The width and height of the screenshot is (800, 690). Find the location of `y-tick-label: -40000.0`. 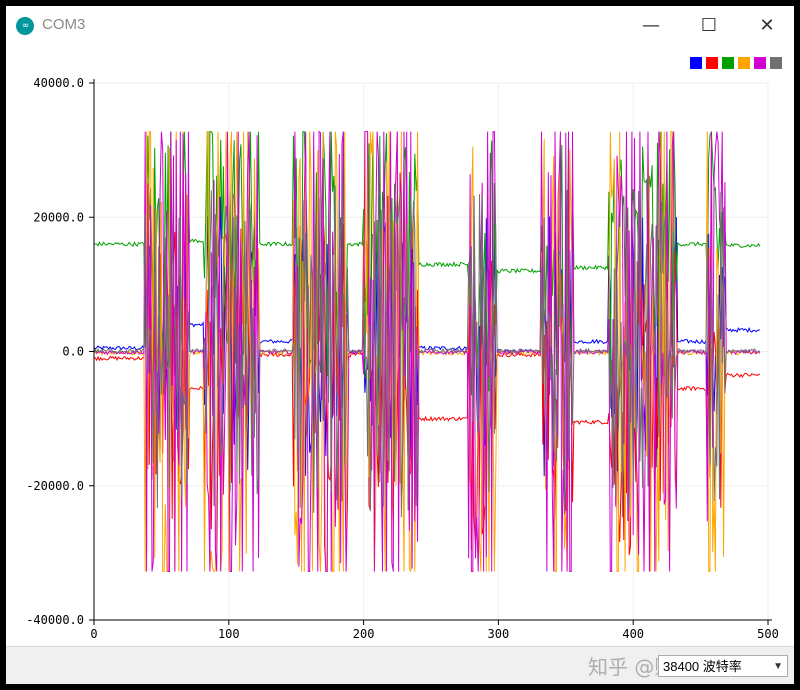

y-tick-label: -40000.0 is located at coordinates (55, 620).